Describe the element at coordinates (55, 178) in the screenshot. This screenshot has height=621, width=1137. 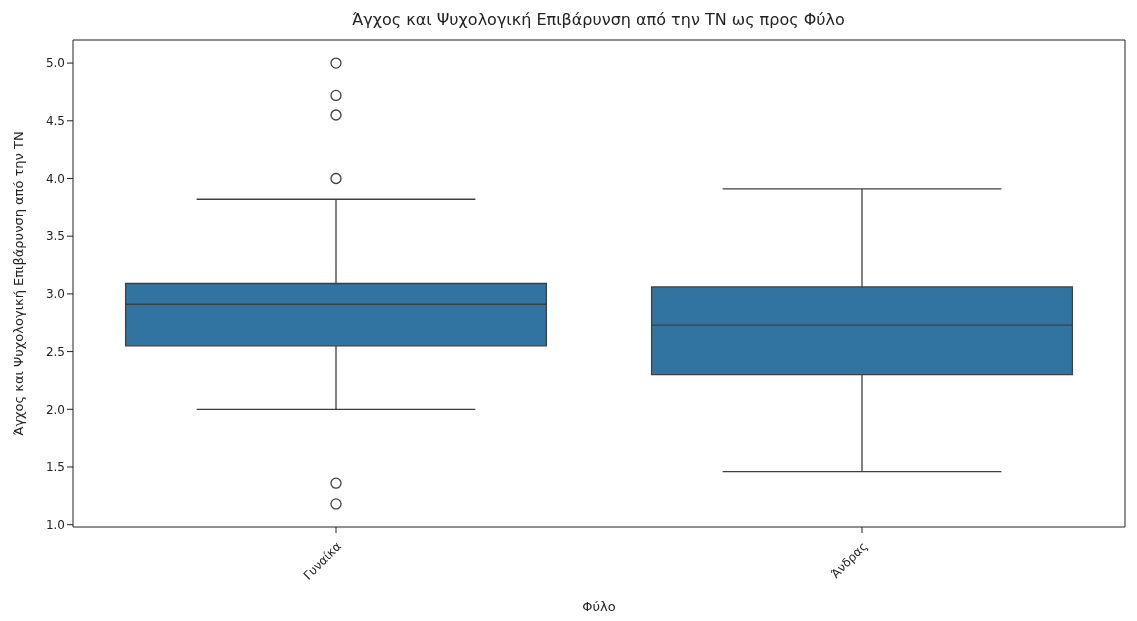
I see `y-tick-label: 4.0` at that location.